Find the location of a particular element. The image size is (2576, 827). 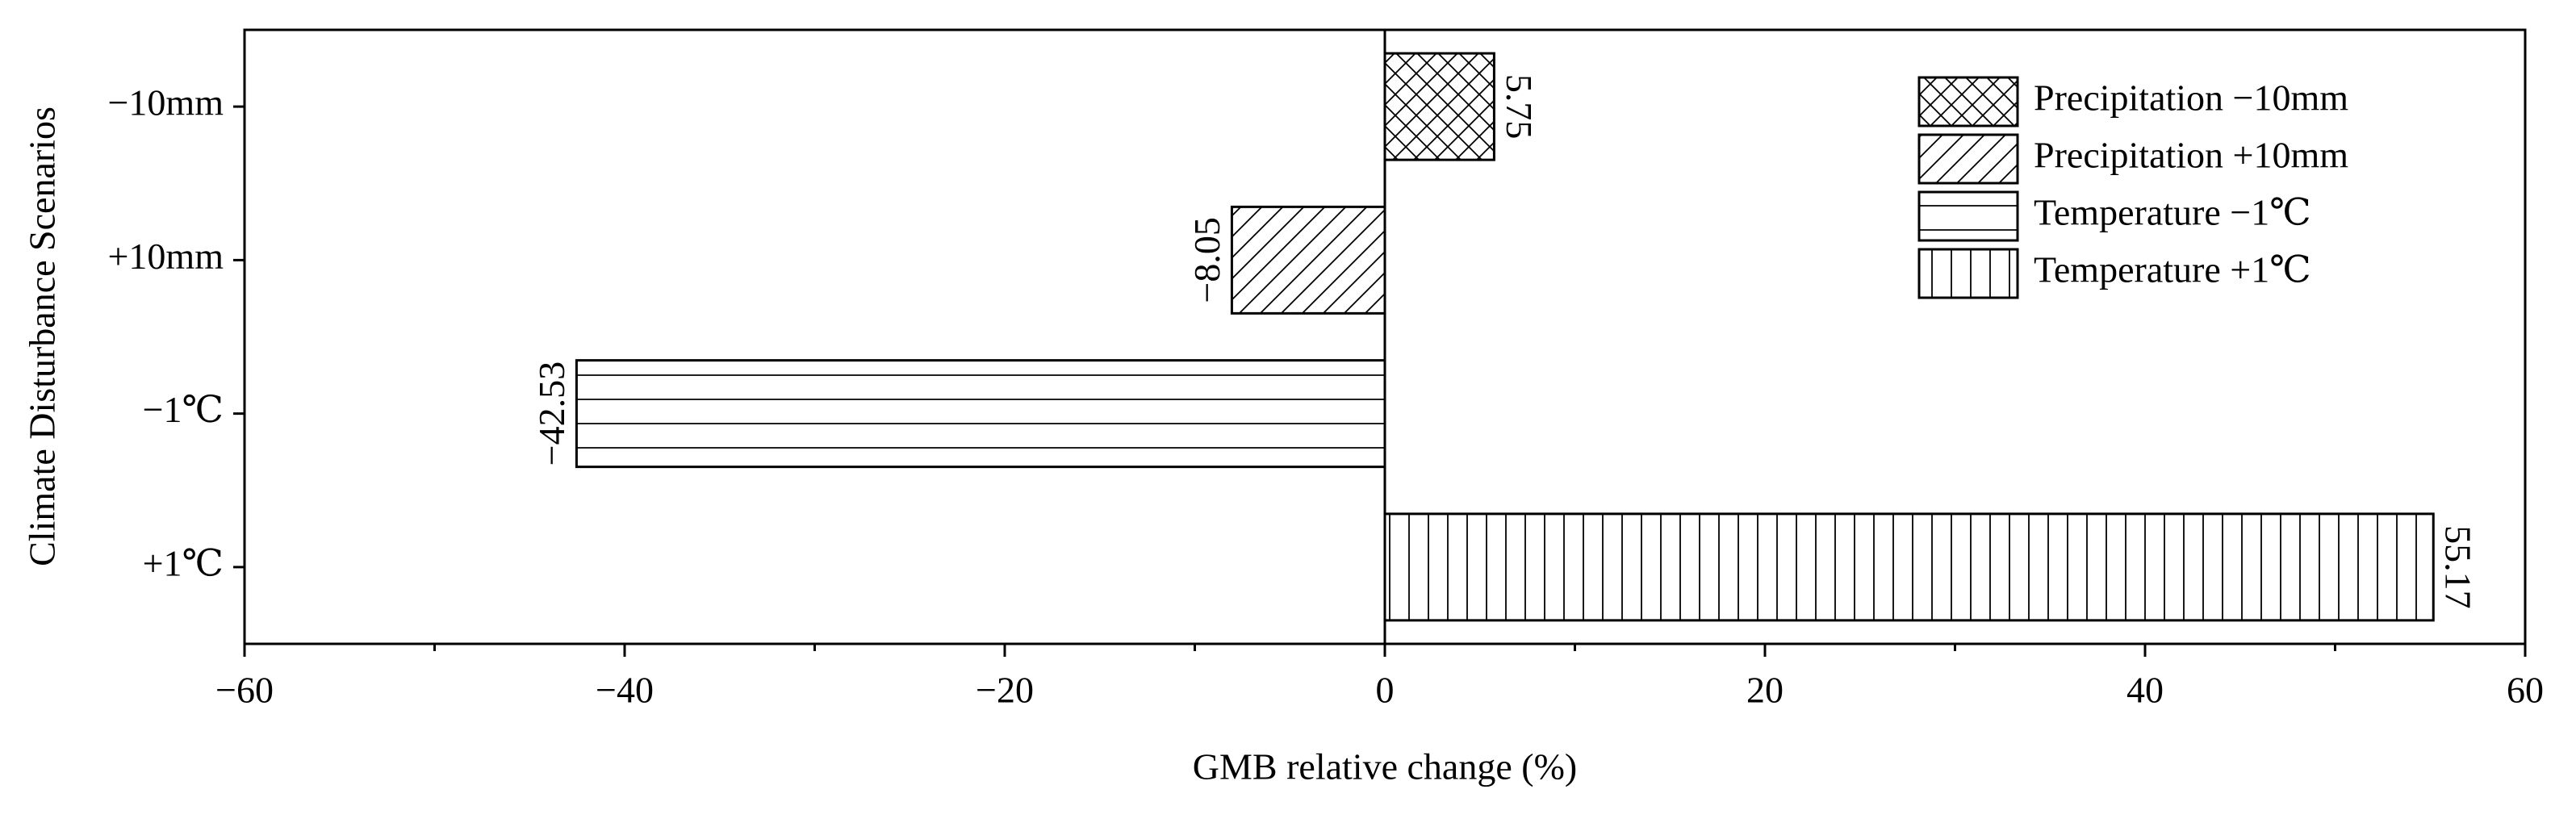

data-label: 55.17 is located at coordinates (2458, 567).